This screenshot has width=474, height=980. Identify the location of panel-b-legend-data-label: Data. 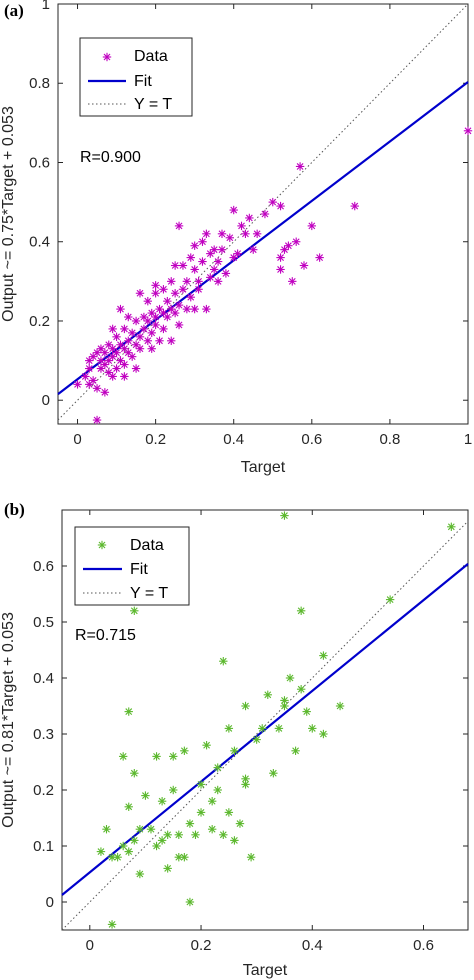
(147, 545).